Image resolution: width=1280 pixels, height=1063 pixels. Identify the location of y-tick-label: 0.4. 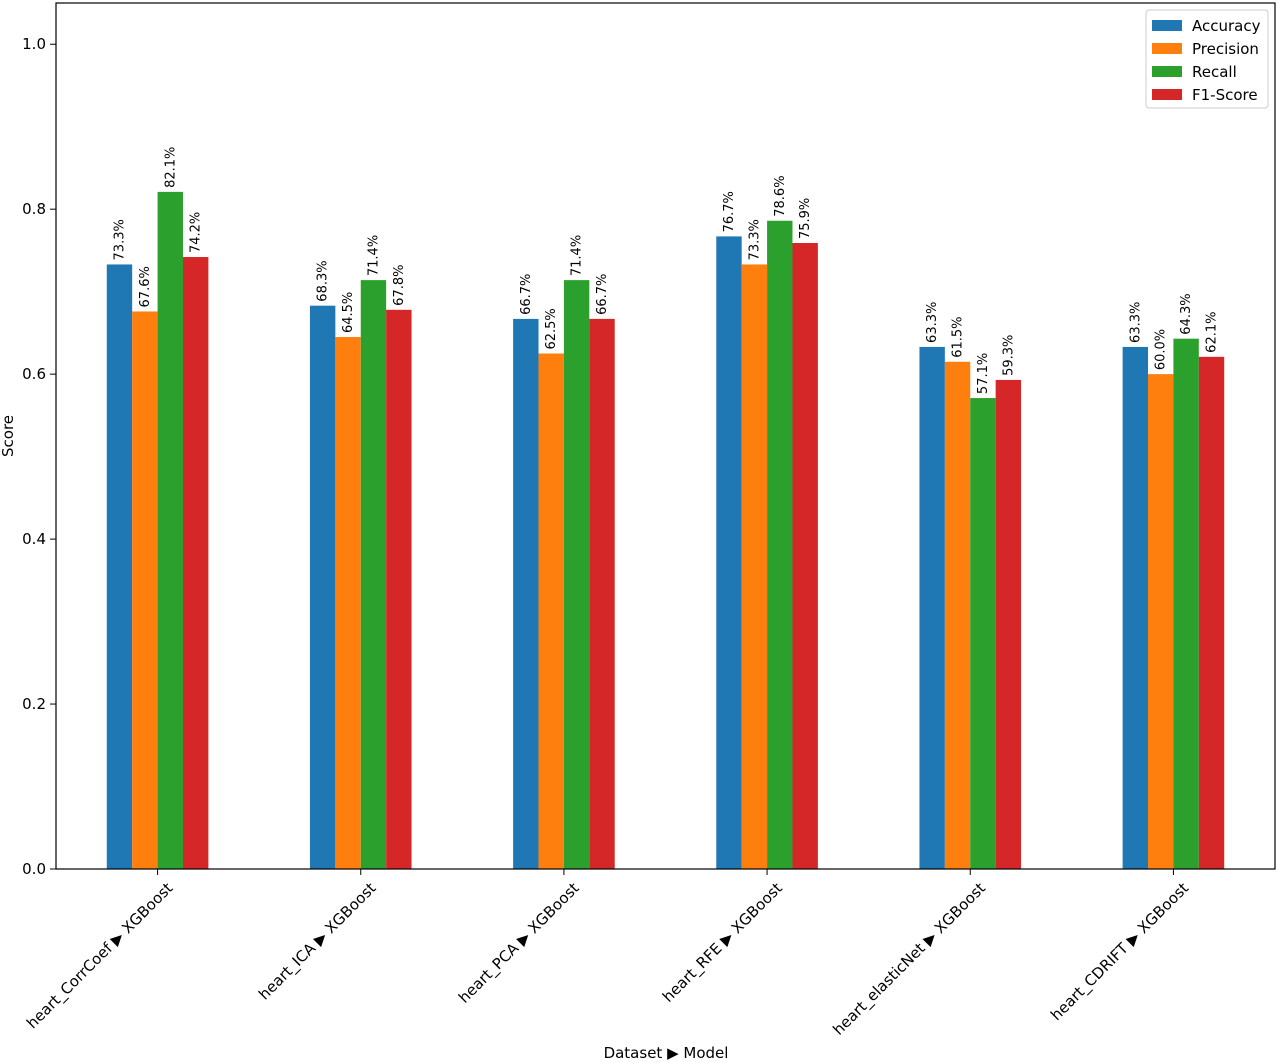
(34, 539).